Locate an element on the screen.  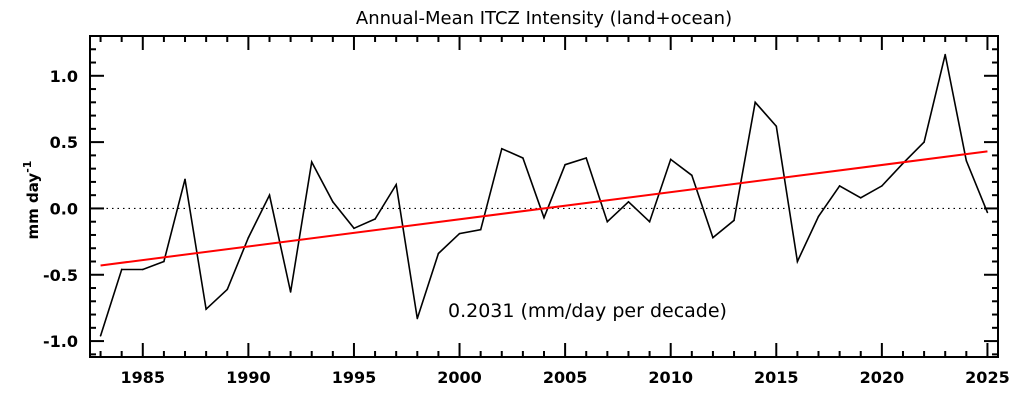
y-axis-label: mm day-1 is located at coordinates (31, 200).